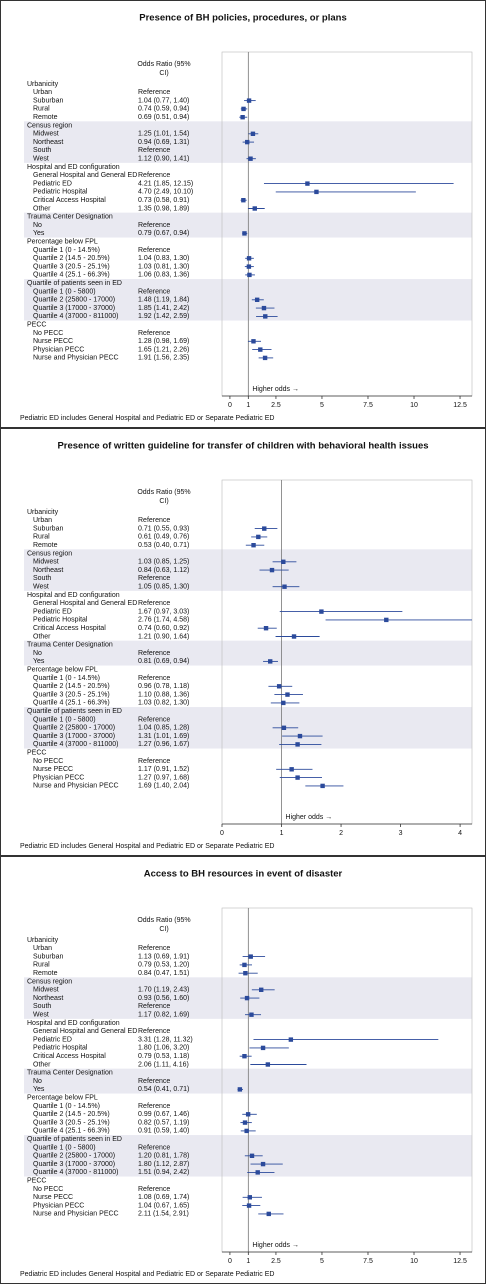  What do you see at coordinates (163, 620) in the screenshot?
I see `odds-ratio-label: 2.76 (1.74, 4.58)` at bounding box center [163, 620].